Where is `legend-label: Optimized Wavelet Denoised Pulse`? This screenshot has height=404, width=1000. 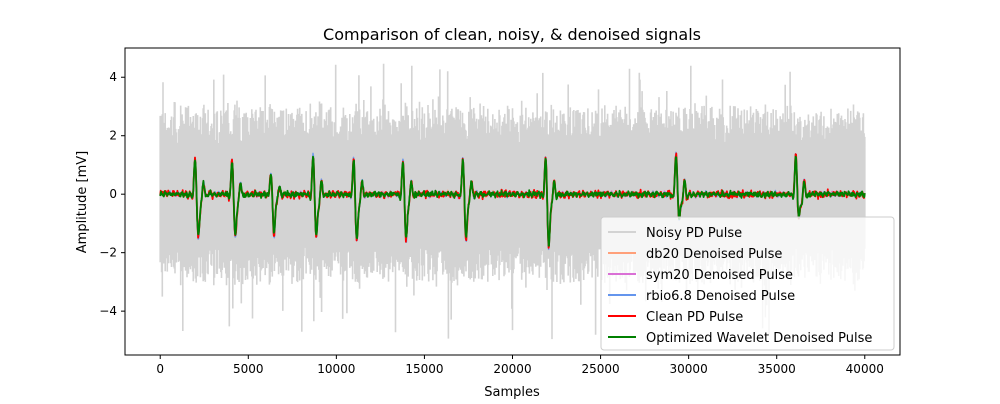
legend-label: Optimized Wavelet Denoised Pulse is located at coordinates (759, 338).